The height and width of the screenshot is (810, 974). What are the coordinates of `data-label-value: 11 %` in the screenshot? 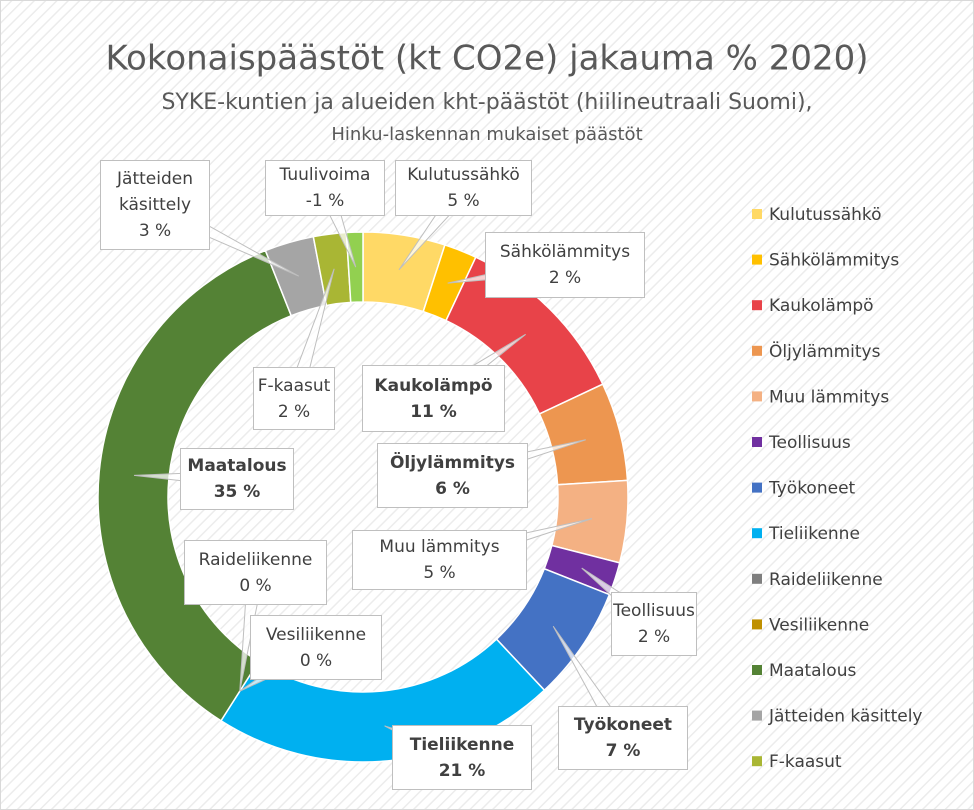 It's located at (433, 411).